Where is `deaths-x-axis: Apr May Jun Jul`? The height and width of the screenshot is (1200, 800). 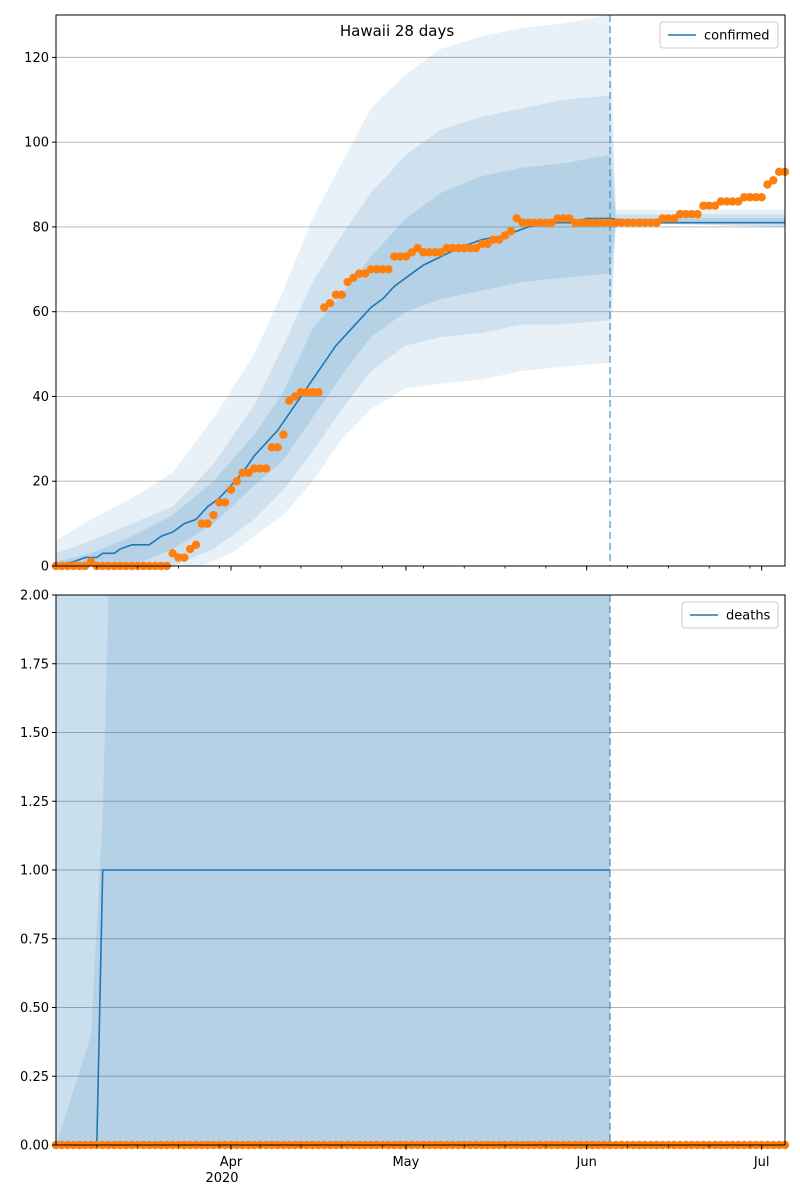 deaths-x-axis: Apr May Jun Jul is located at coordinates (433, 1157).